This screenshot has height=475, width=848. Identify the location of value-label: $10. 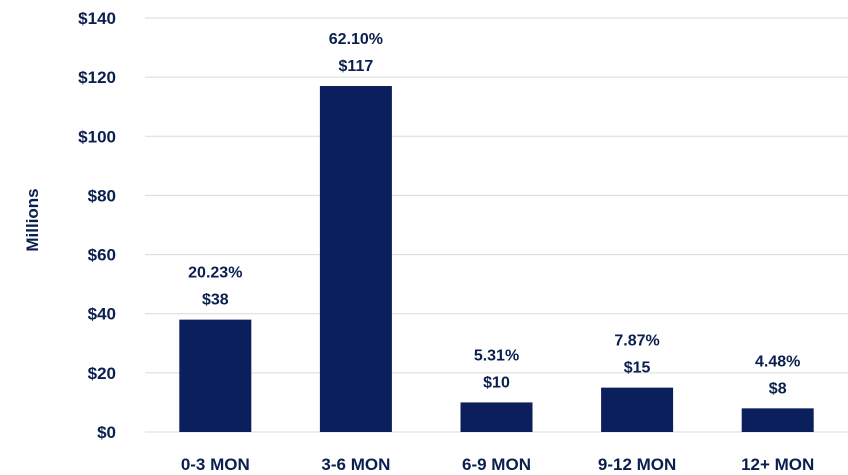
(496, 382).